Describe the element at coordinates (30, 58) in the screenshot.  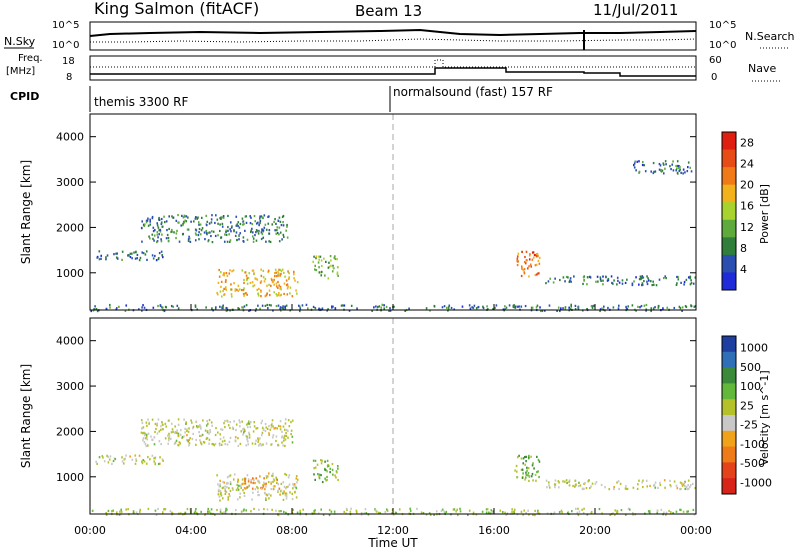
I see `freq-label: Freq.` at that location.